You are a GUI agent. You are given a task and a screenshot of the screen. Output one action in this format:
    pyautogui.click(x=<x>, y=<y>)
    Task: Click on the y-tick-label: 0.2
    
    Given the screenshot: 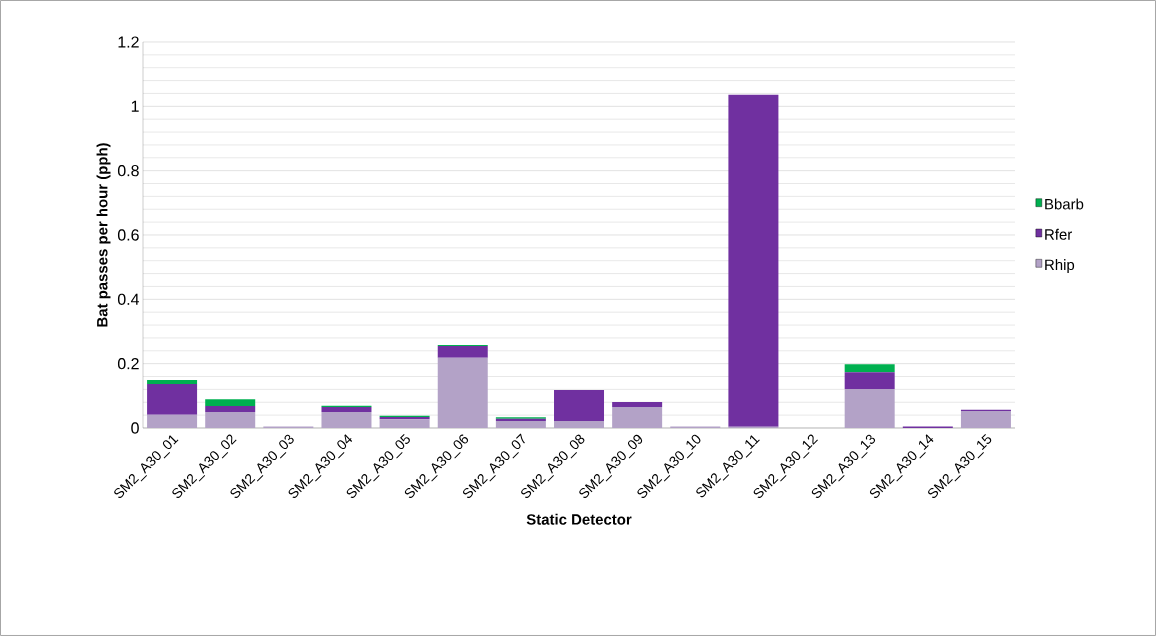 What is the action you would take?
    pyautogui.click(x=128, y=364)
    